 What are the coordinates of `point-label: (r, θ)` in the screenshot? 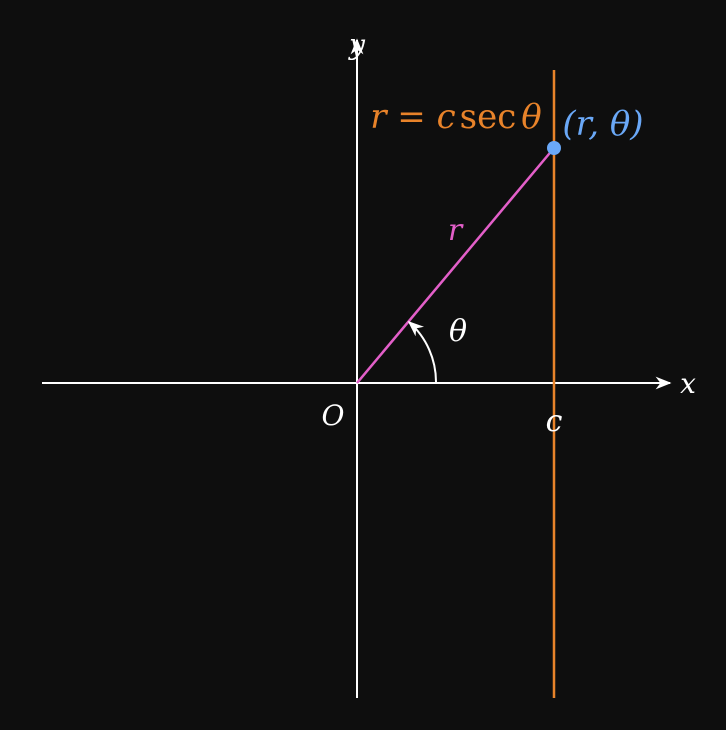 It's located at (602, 124).